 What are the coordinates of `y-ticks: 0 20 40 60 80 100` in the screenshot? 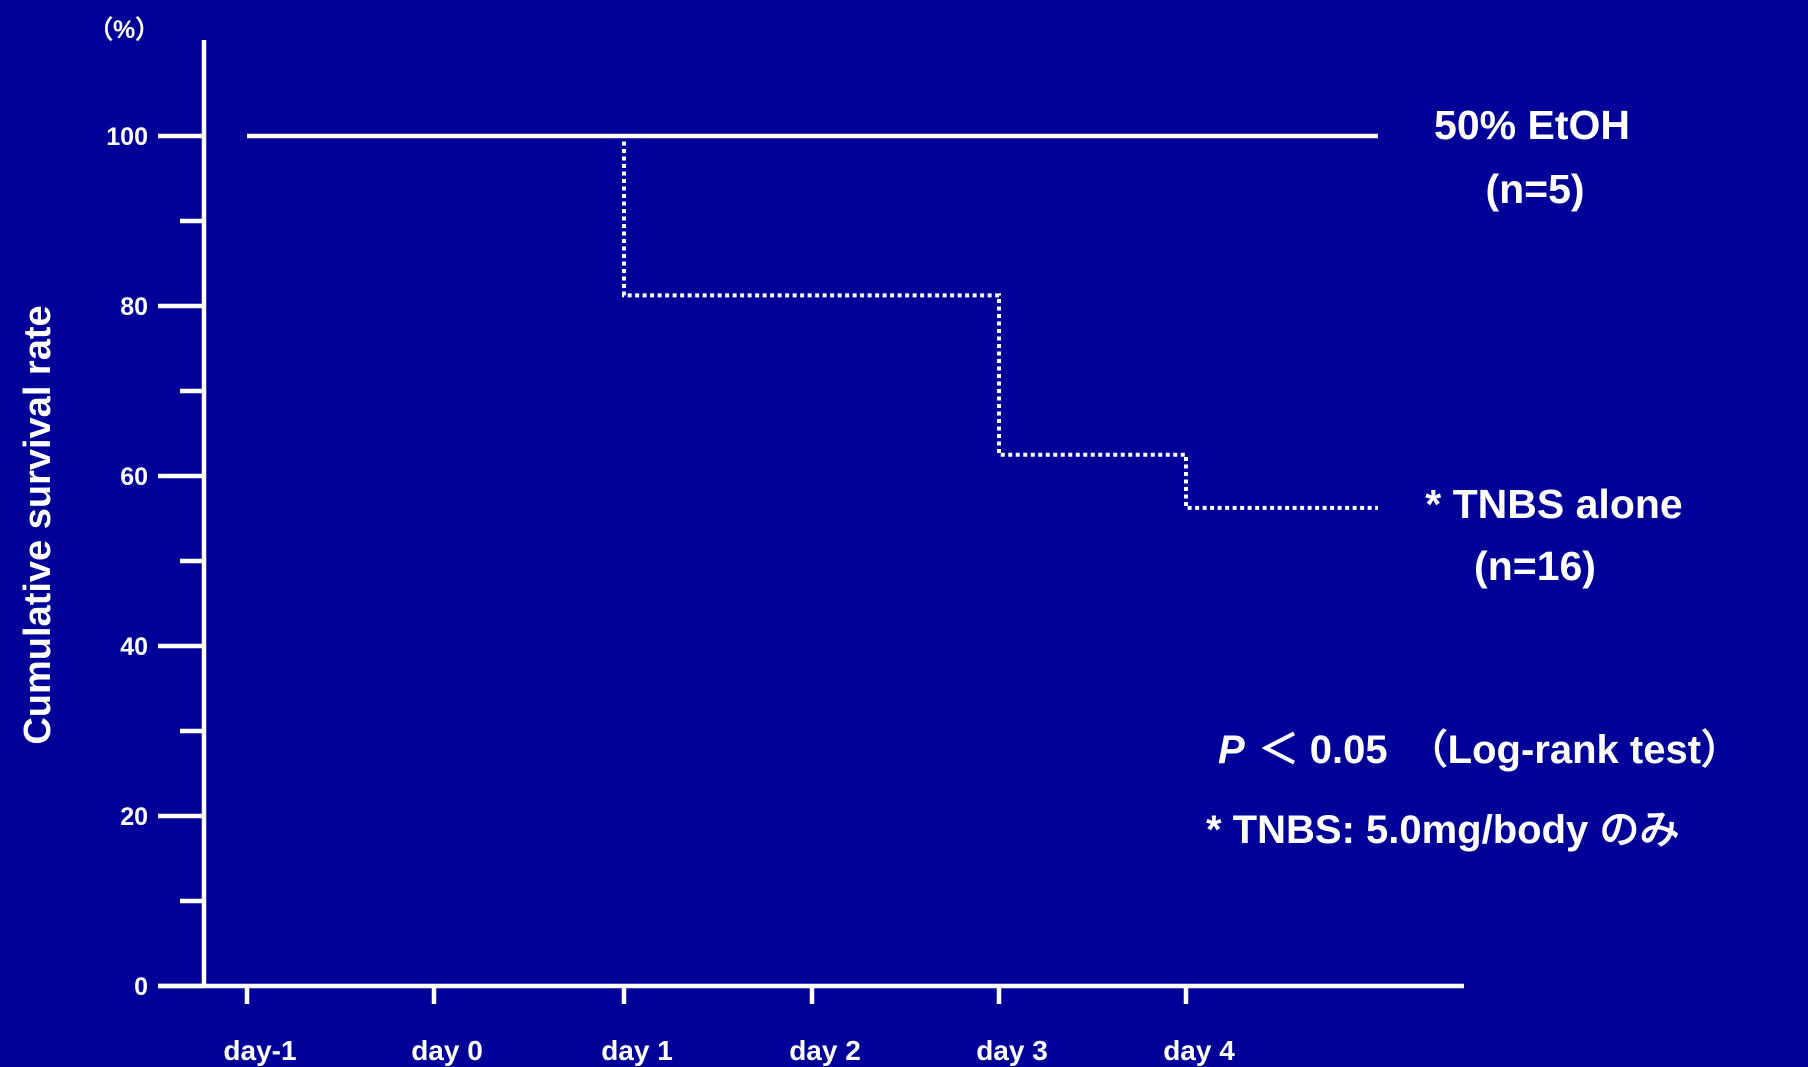 It's located at (155, 562).